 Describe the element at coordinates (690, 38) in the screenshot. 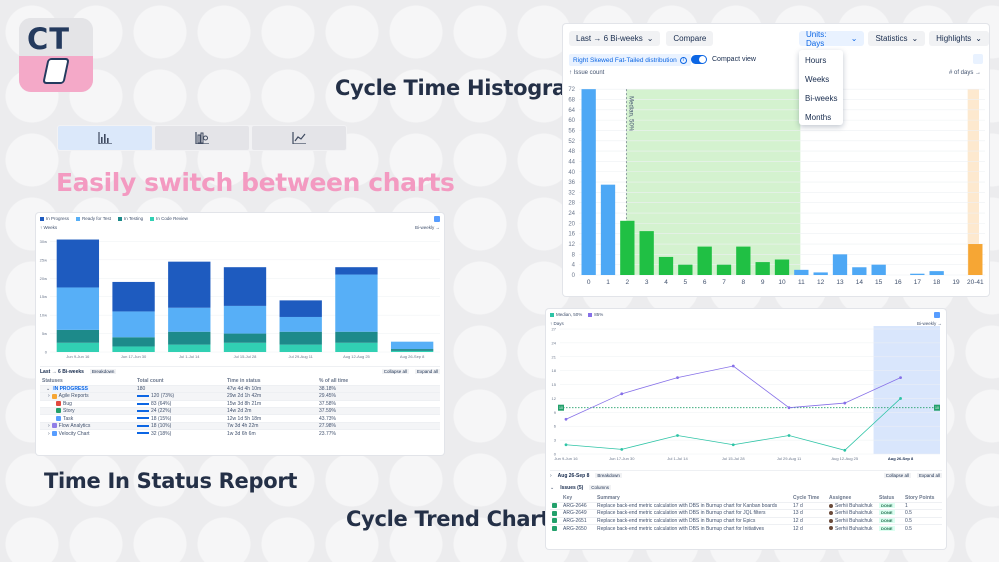

I see `compare-button: Compare` at that location.